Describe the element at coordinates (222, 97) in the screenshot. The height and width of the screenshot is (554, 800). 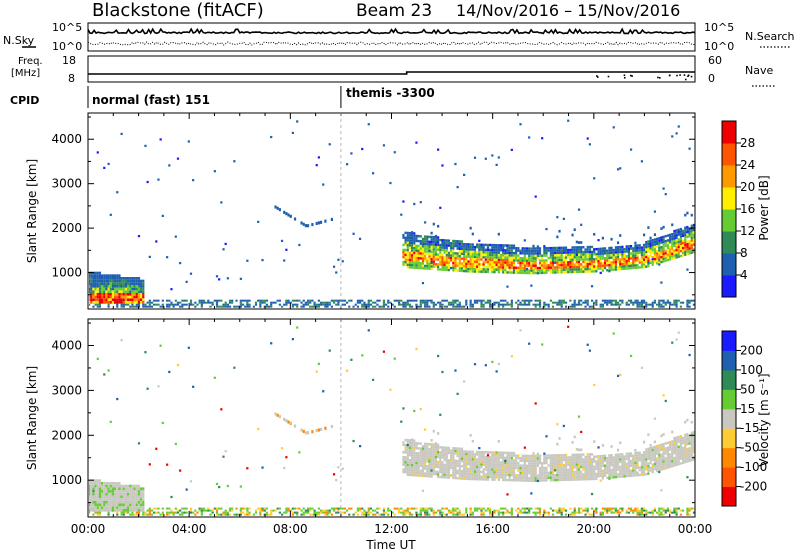
I see `cpid-row: CPID normal (fast) 151 themis -3300` at that location.